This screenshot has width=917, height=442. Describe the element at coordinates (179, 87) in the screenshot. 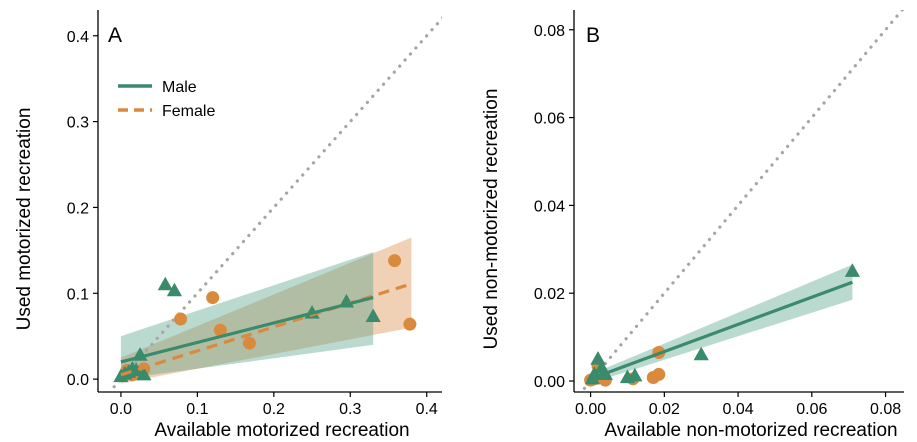

I see `legend-label-male: Male` at that location.